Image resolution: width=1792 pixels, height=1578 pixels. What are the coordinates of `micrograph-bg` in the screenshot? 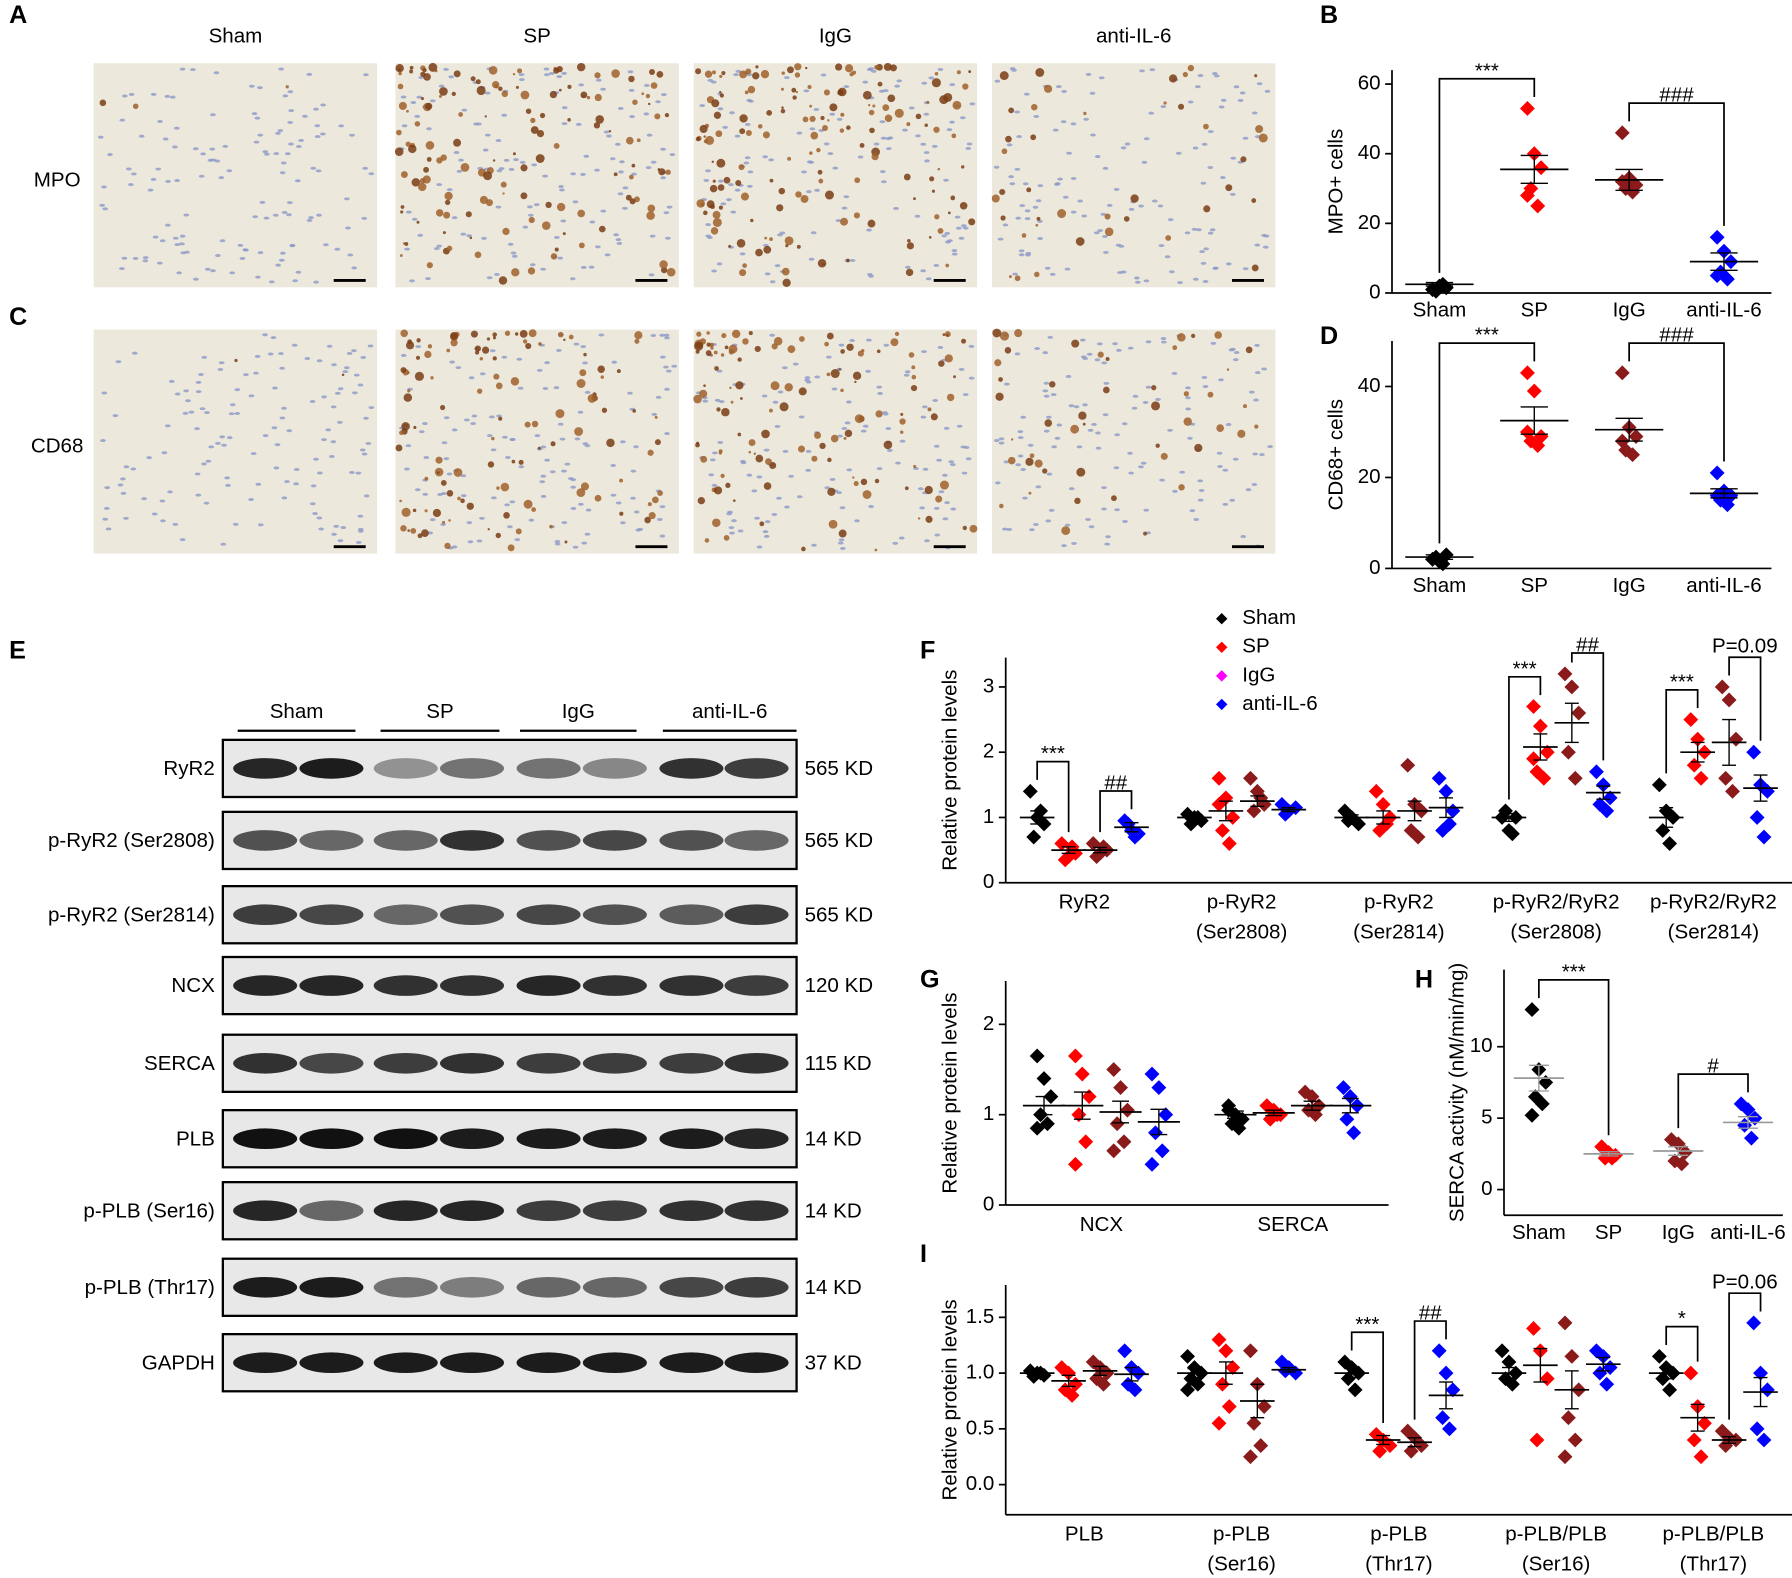 It's located at (835, 175).